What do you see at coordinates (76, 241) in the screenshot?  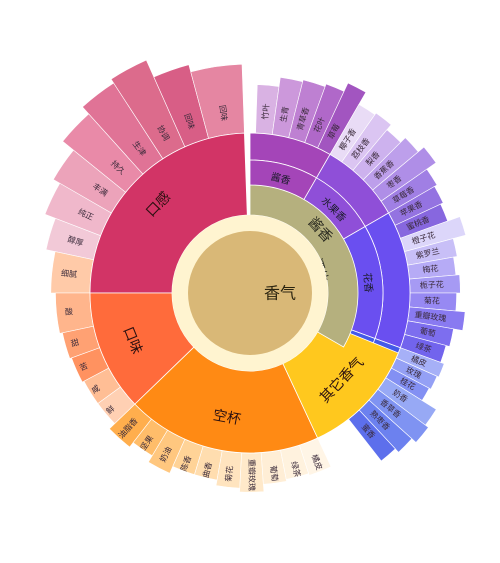 I see `leaf-left-label: 醇厚` at bounding box center [76, 241].